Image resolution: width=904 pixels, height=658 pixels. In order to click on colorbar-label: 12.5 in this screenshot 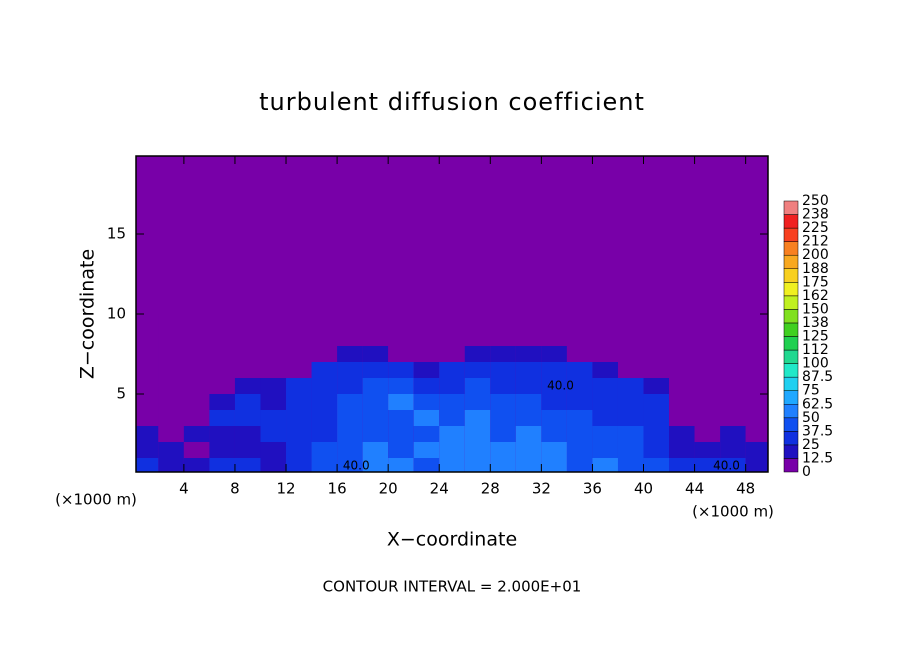, I will do `click(817, 458)`.